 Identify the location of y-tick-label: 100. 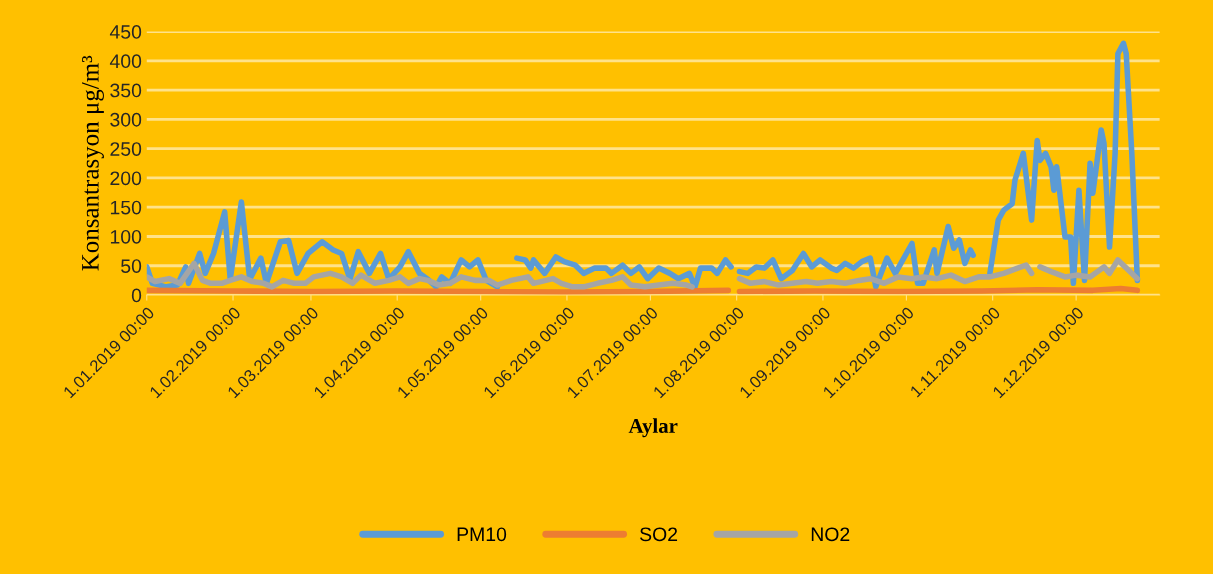
(126, 236).